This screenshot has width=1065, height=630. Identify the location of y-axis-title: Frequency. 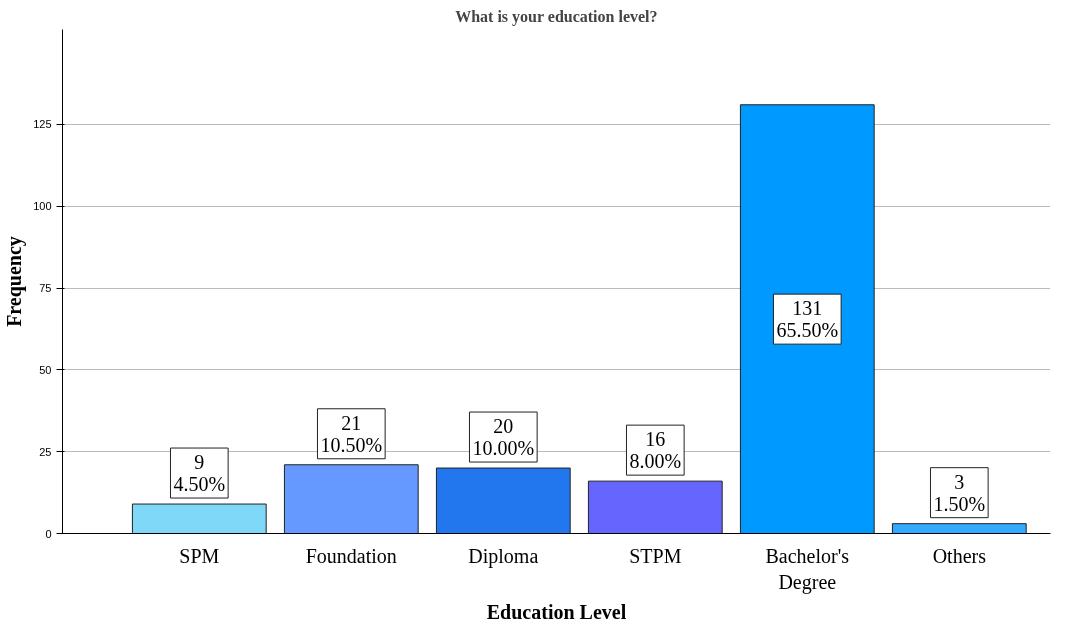
(15, 281).